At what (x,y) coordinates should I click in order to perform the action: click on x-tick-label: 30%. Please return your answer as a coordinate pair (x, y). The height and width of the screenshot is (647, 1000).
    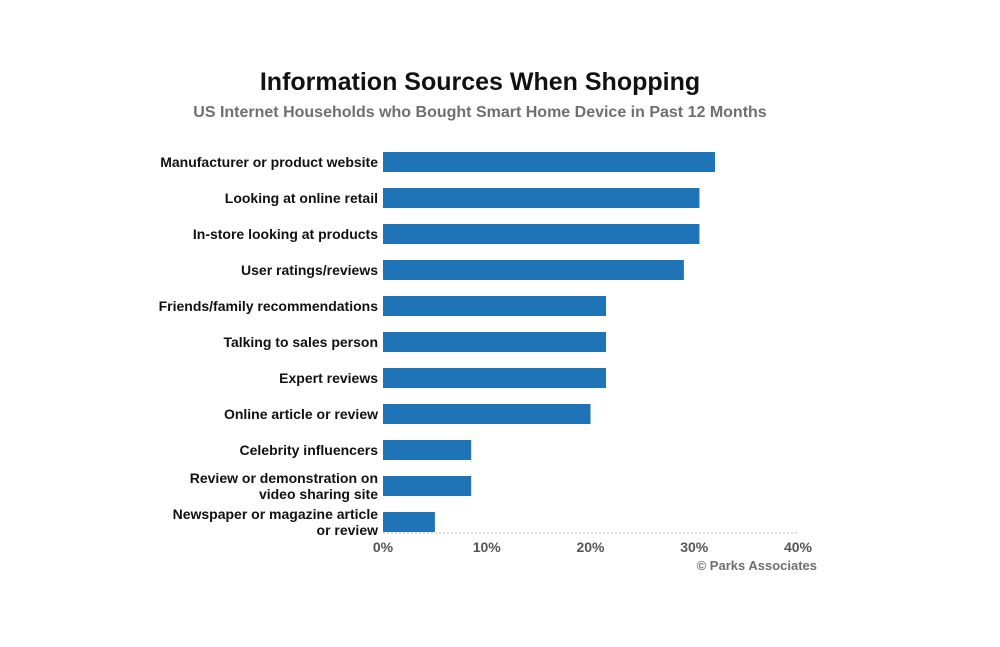
    Looking at the image, I should click on (694, 547).